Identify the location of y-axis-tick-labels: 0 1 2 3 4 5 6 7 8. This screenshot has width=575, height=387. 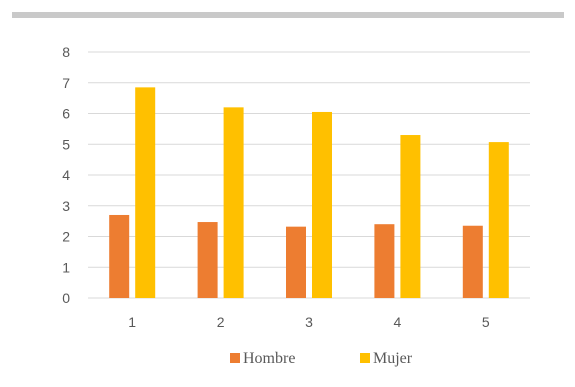
(66, 175).